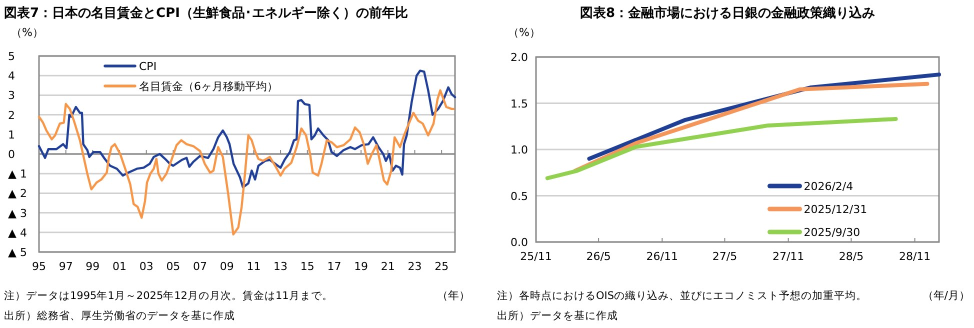 Image resolution: width=974 pixels, height=328 pixels. What do you see at coordinates (334, 266) in the screenshot?
I see `x-tick-label: 17` at bounding box center [334, 266].